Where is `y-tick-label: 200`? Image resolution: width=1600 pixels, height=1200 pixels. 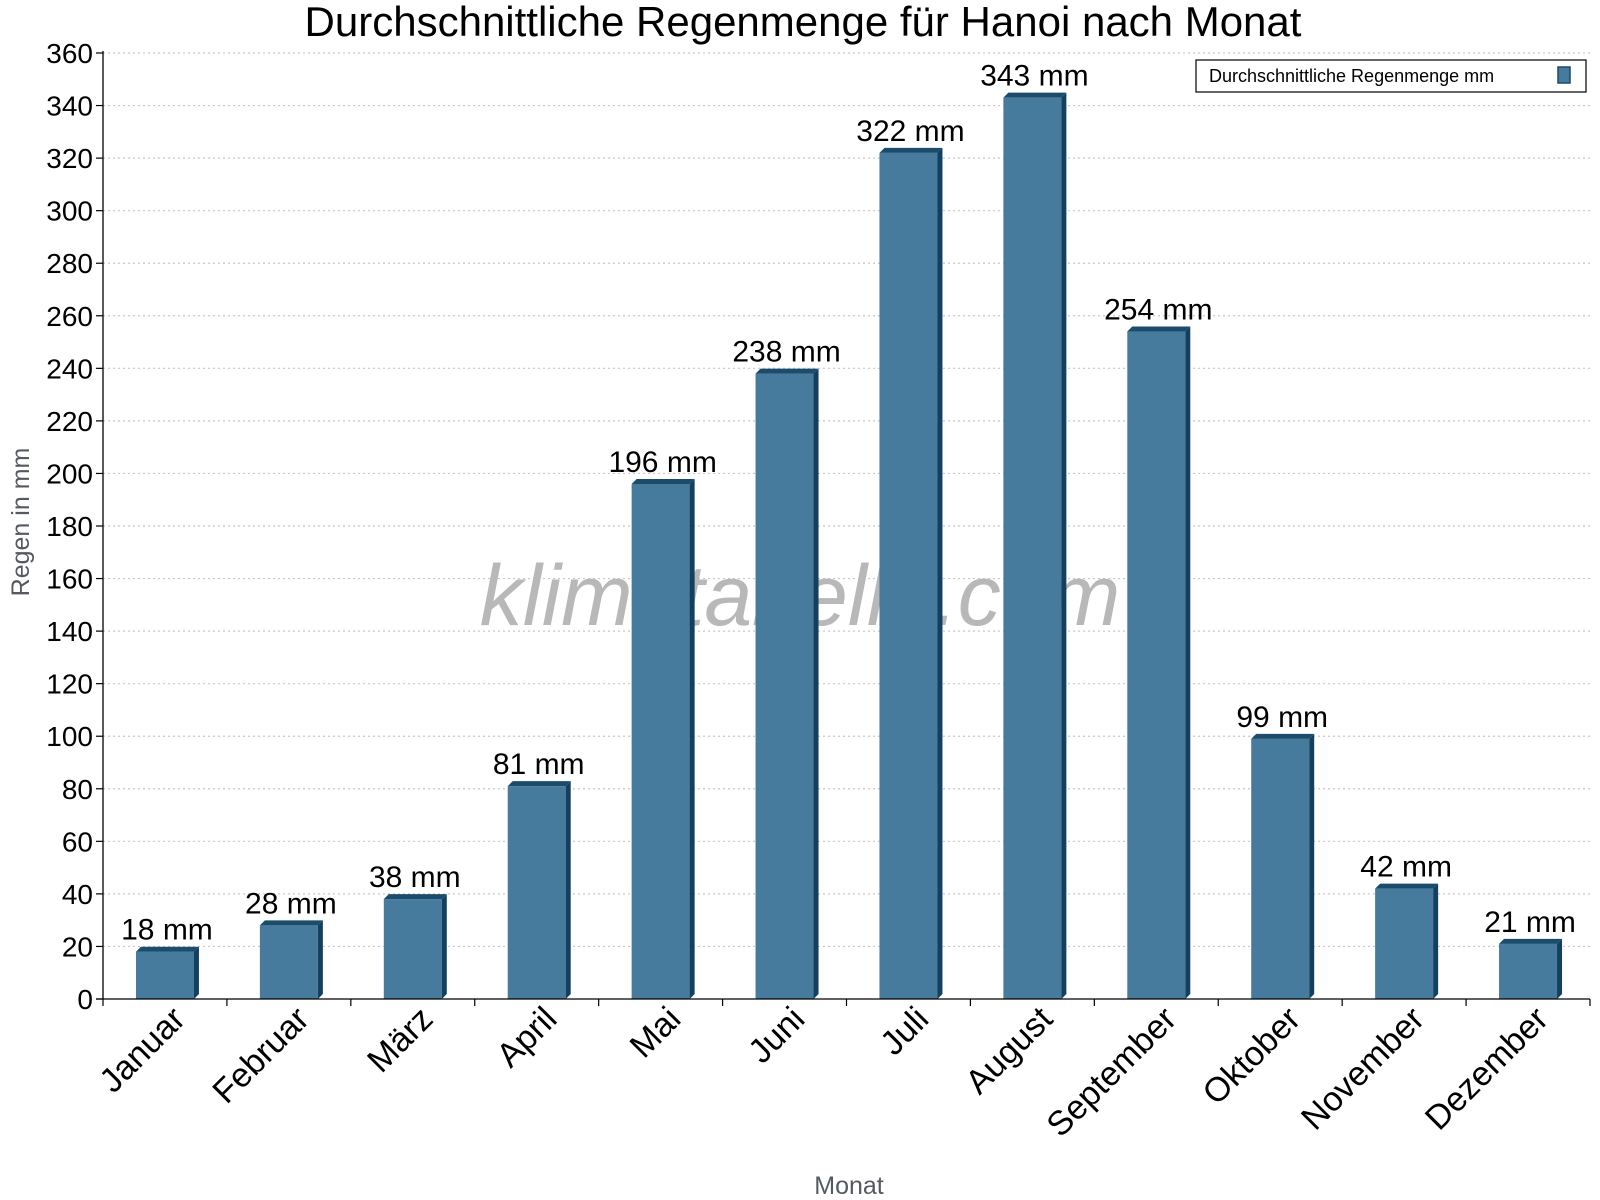
y-tick-label: 200 is located at coordinates (69, 473).